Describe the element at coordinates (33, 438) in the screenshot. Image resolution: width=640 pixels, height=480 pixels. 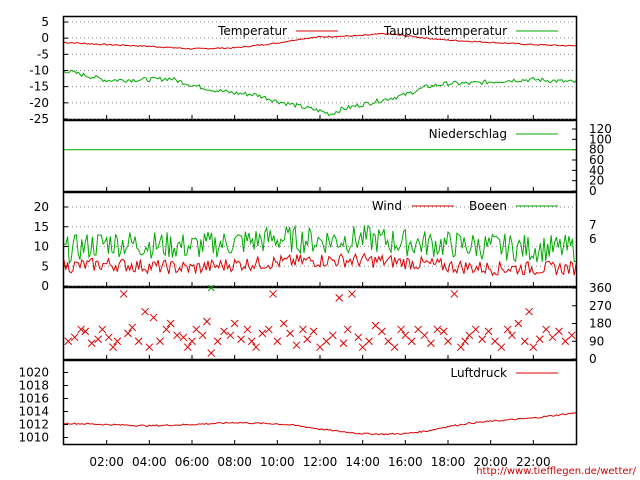
I see `y-tick-label: 1010` at that location.